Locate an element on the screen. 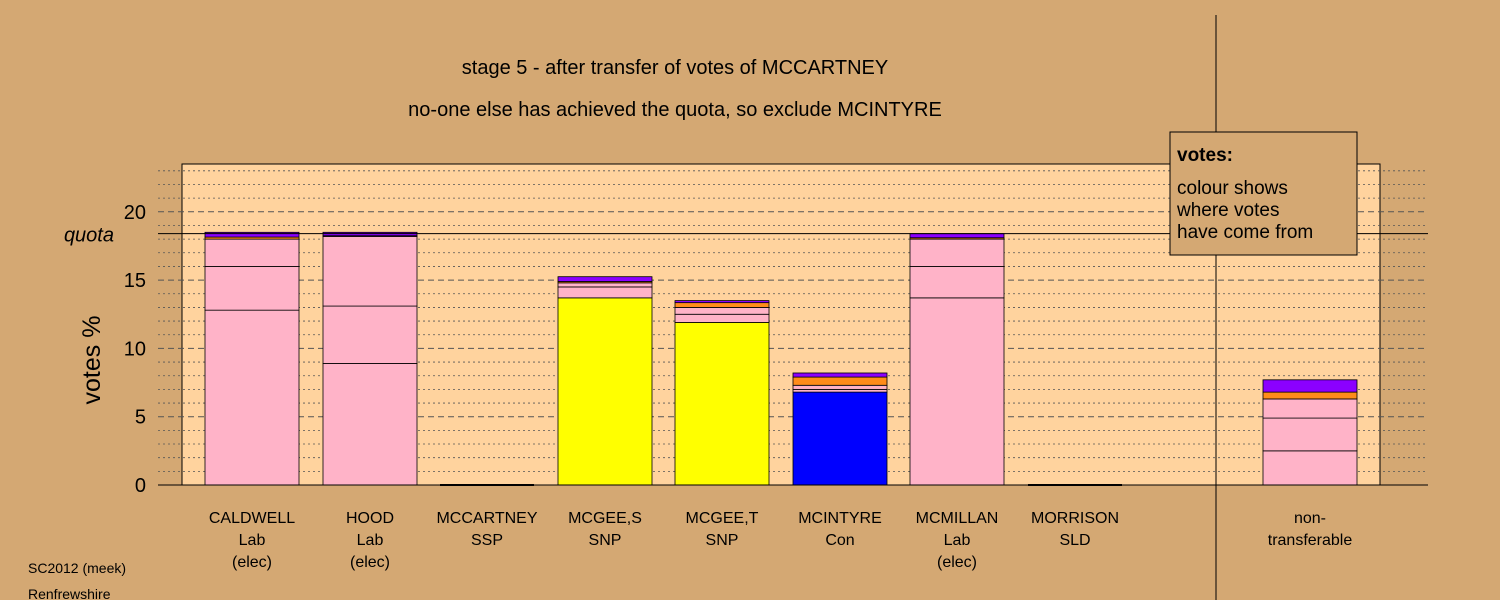 The image size is (1500, 600). category-label: MCGEE,T is located at coordinates (722, 518).